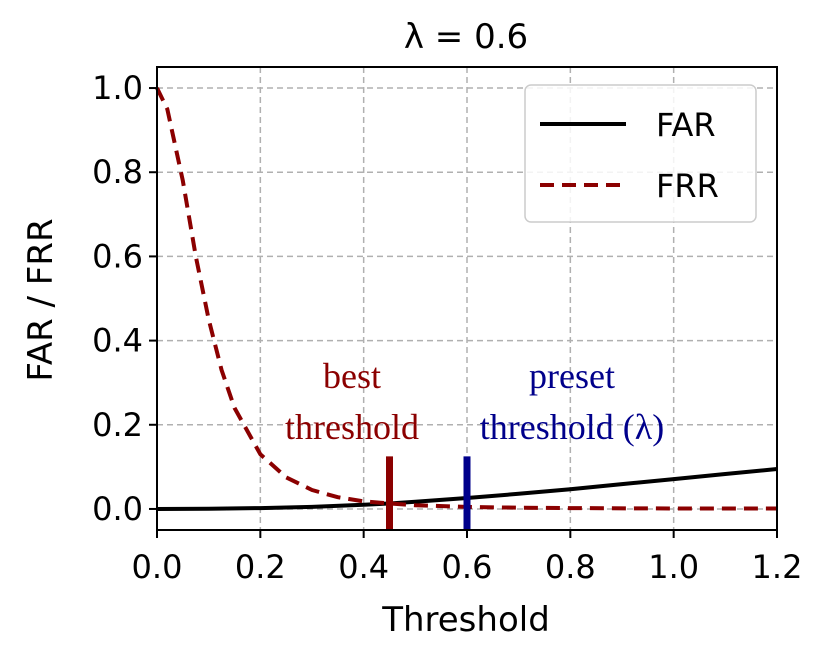  Describe the element at coordinates (466, 37) in the screenshot. I see `chart-title: λ = 0.6` at that location.